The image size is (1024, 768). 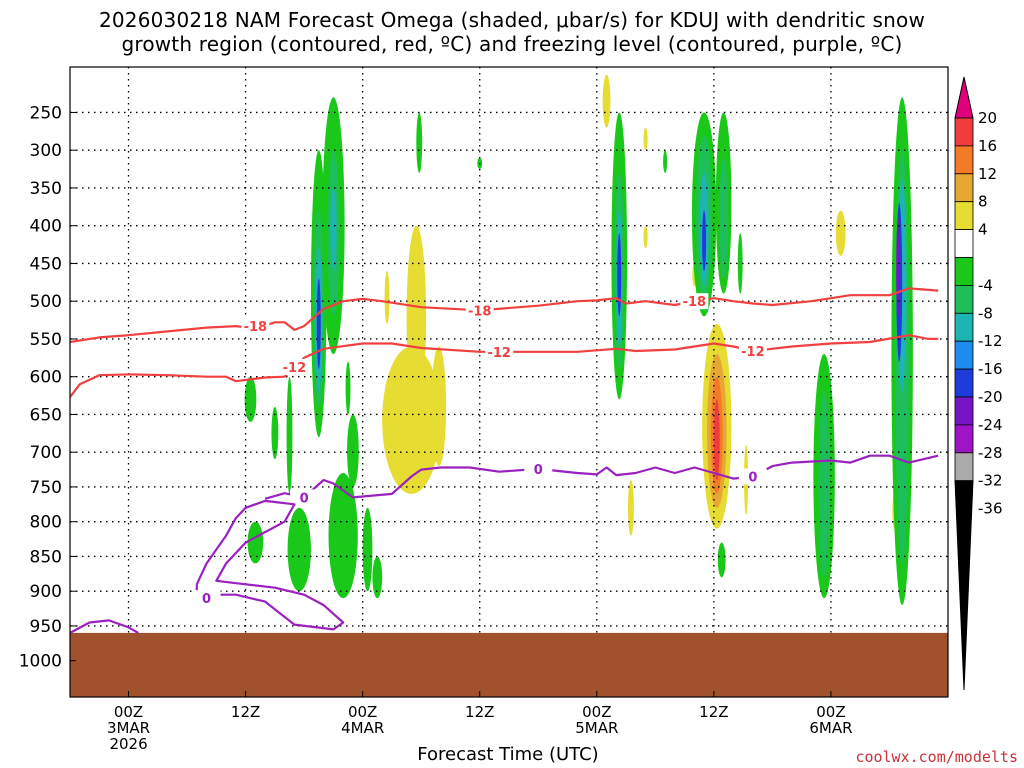 What do you see at coordinates (985, 285) in the screenshot?
I see `colorbar-label: -4` at bounding box center [985, 285].